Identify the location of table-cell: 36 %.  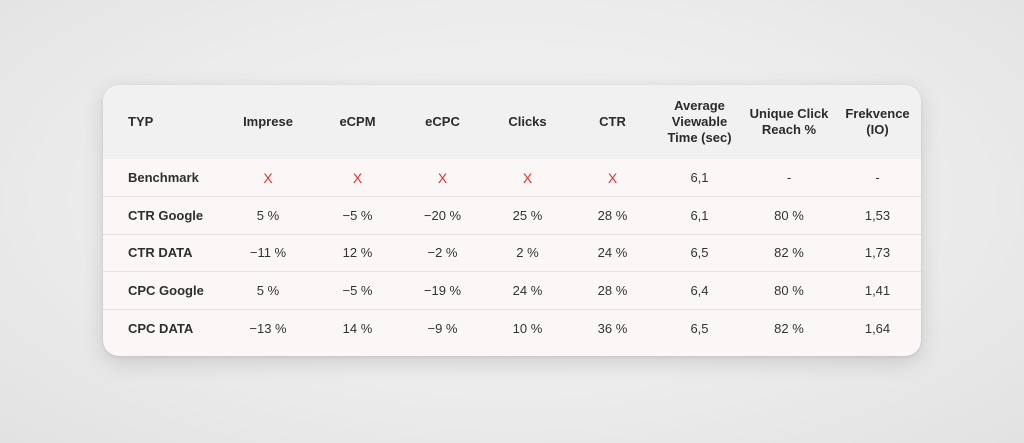
(612, 327).